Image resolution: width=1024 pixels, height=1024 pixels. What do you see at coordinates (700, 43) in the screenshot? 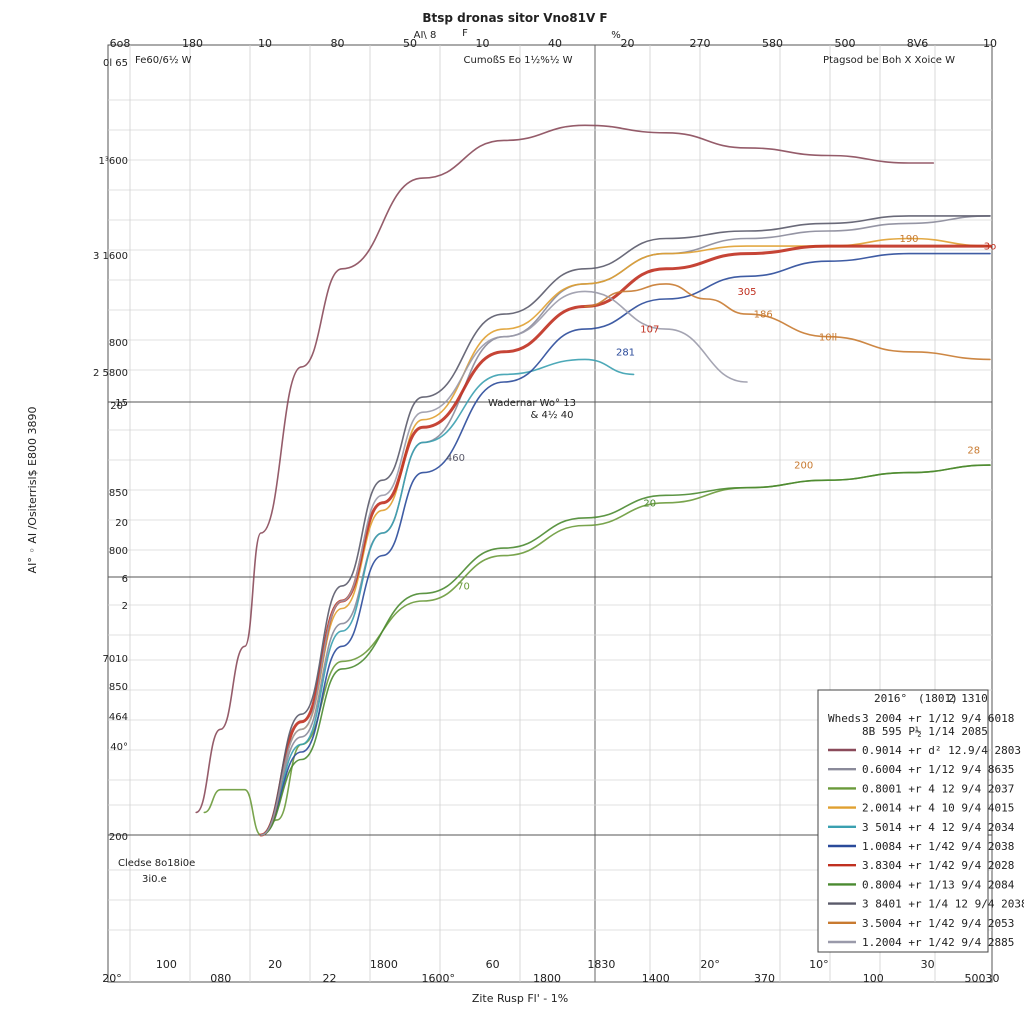
I see `x-tick-top-9: 270` at bounding box center [700, 43].